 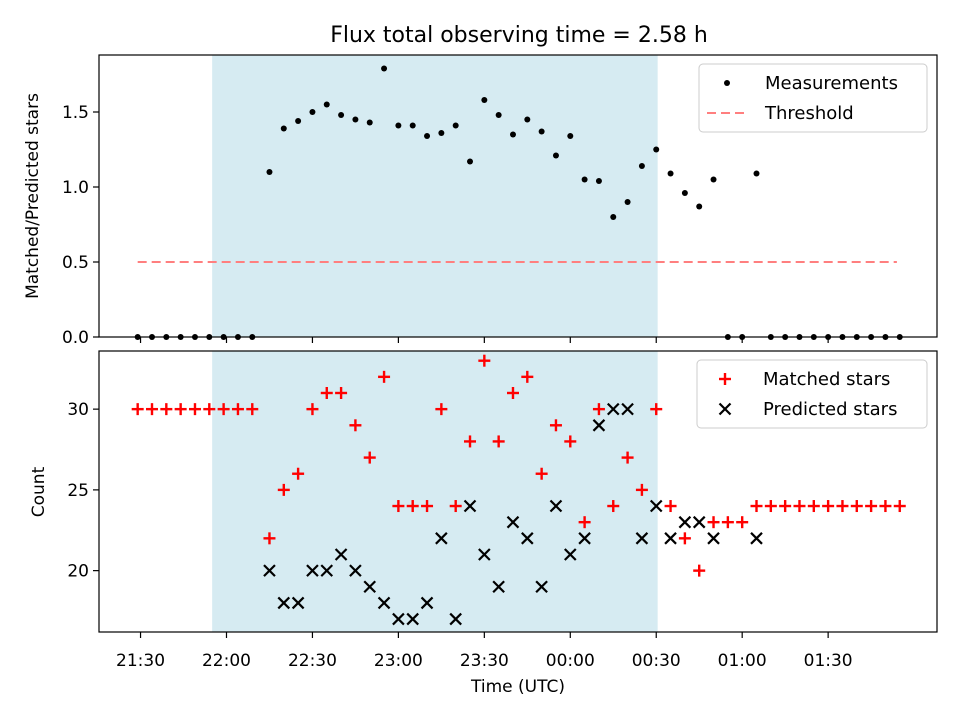 I want to click on y-tick-label: 25, so click(x=78, y=491).